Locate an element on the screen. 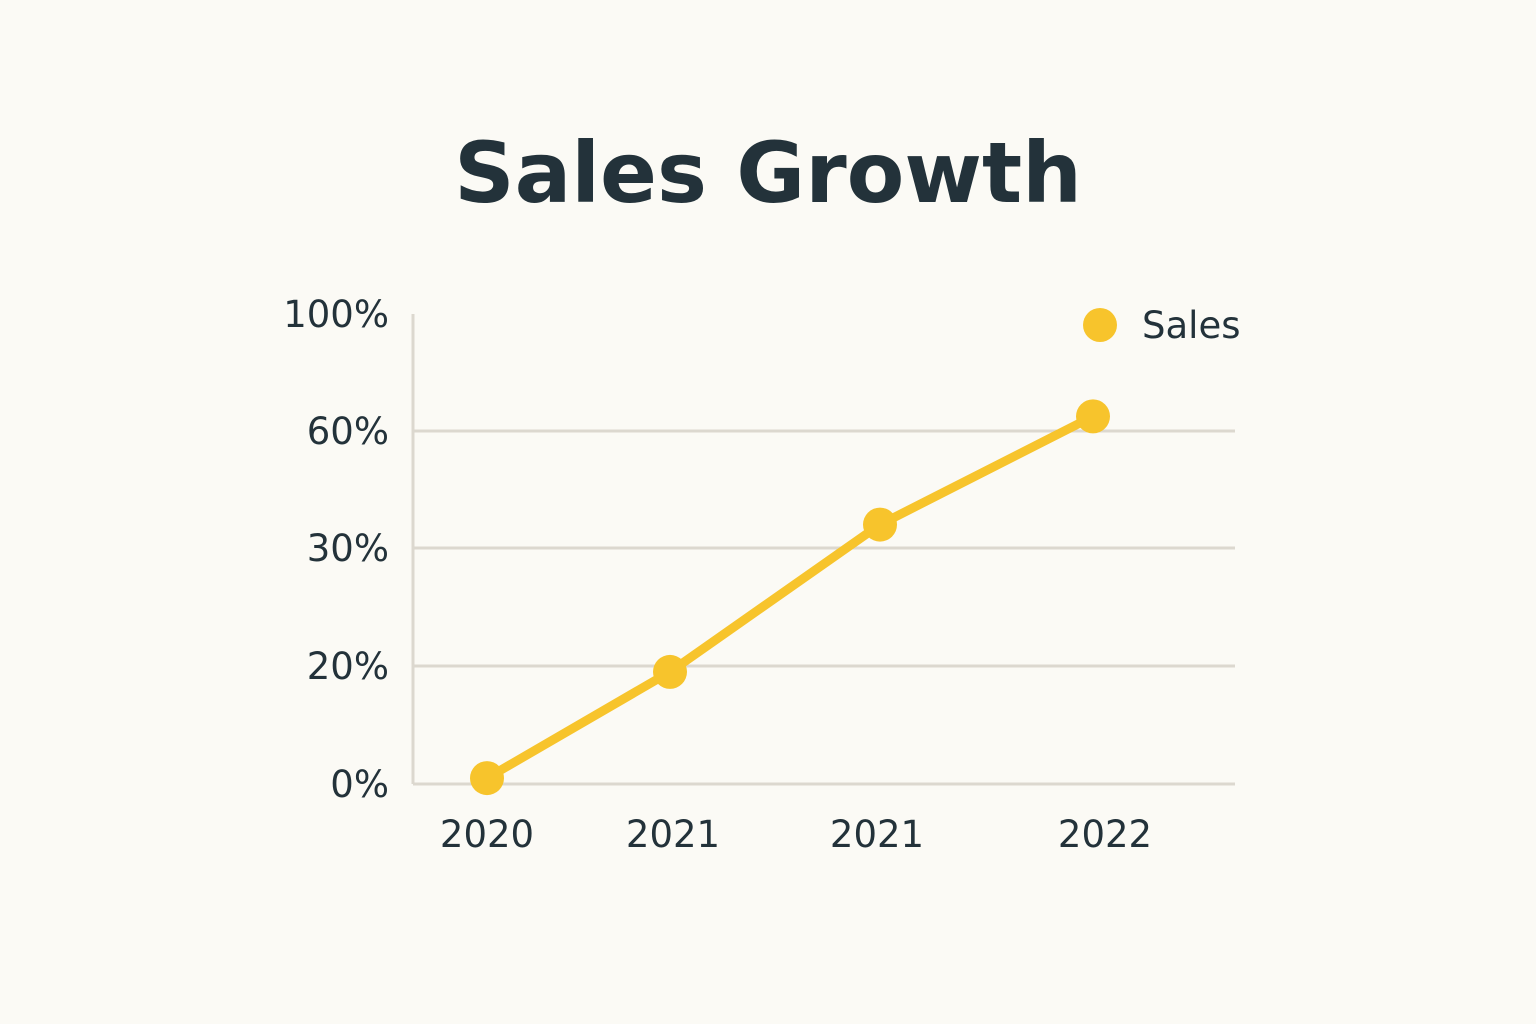  y-tick-label: 0% is located at coordinates (359, 784).